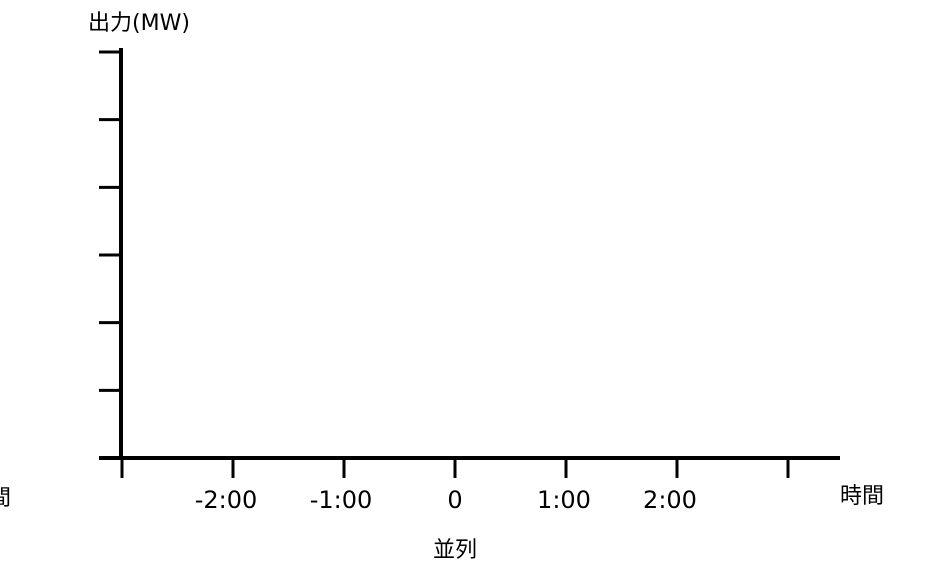 This screenshot has width=925, height=571. I want to click on x-axis-caption: 並列, so click(455, 550).